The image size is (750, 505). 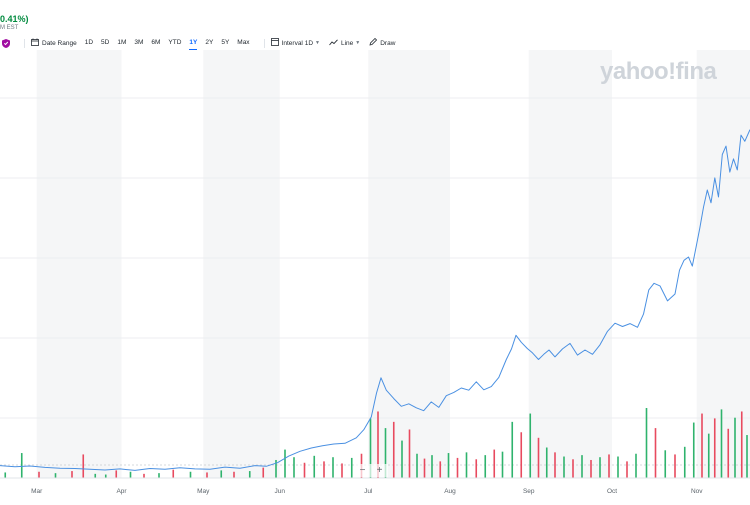 I want to click on draw-label: Draw, so click(x=388, y=43).